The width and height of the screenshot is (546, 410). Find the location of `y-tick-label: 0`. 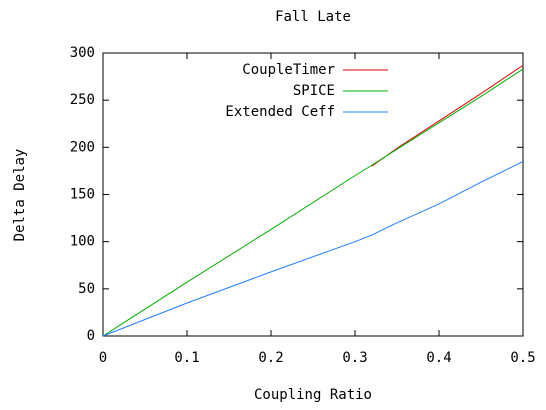

y-tick-label: 0 is located at coordinates (91, 336).